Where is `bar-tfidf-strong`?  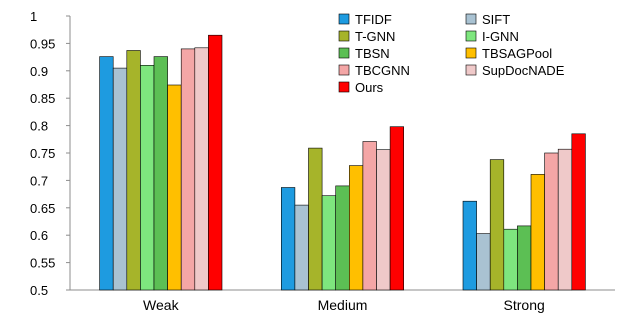
bar-tfidf-strong is located at coordinates (469, 245).